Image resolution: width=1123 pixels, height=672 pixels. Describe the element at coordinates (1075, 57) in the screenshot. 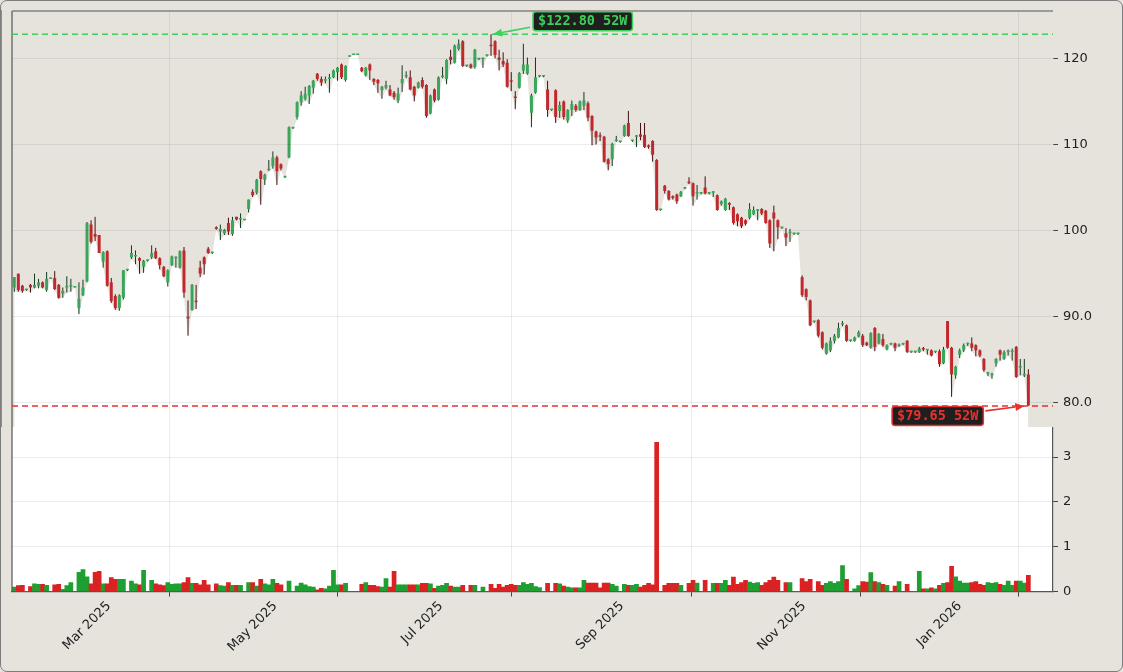

I see `y-tick-label: 120` at that location.